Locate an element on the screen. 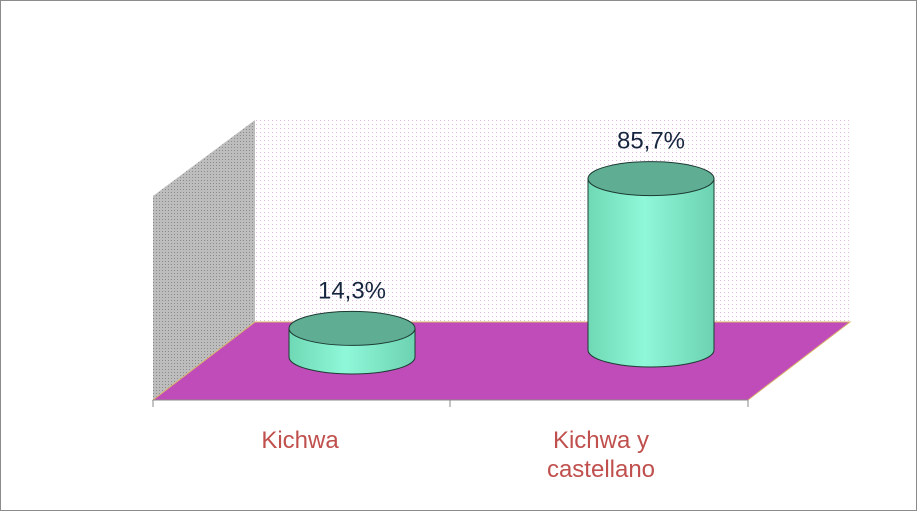 This screenshot has width=917, height=511. side-wall is located at coordinates (204, 260).